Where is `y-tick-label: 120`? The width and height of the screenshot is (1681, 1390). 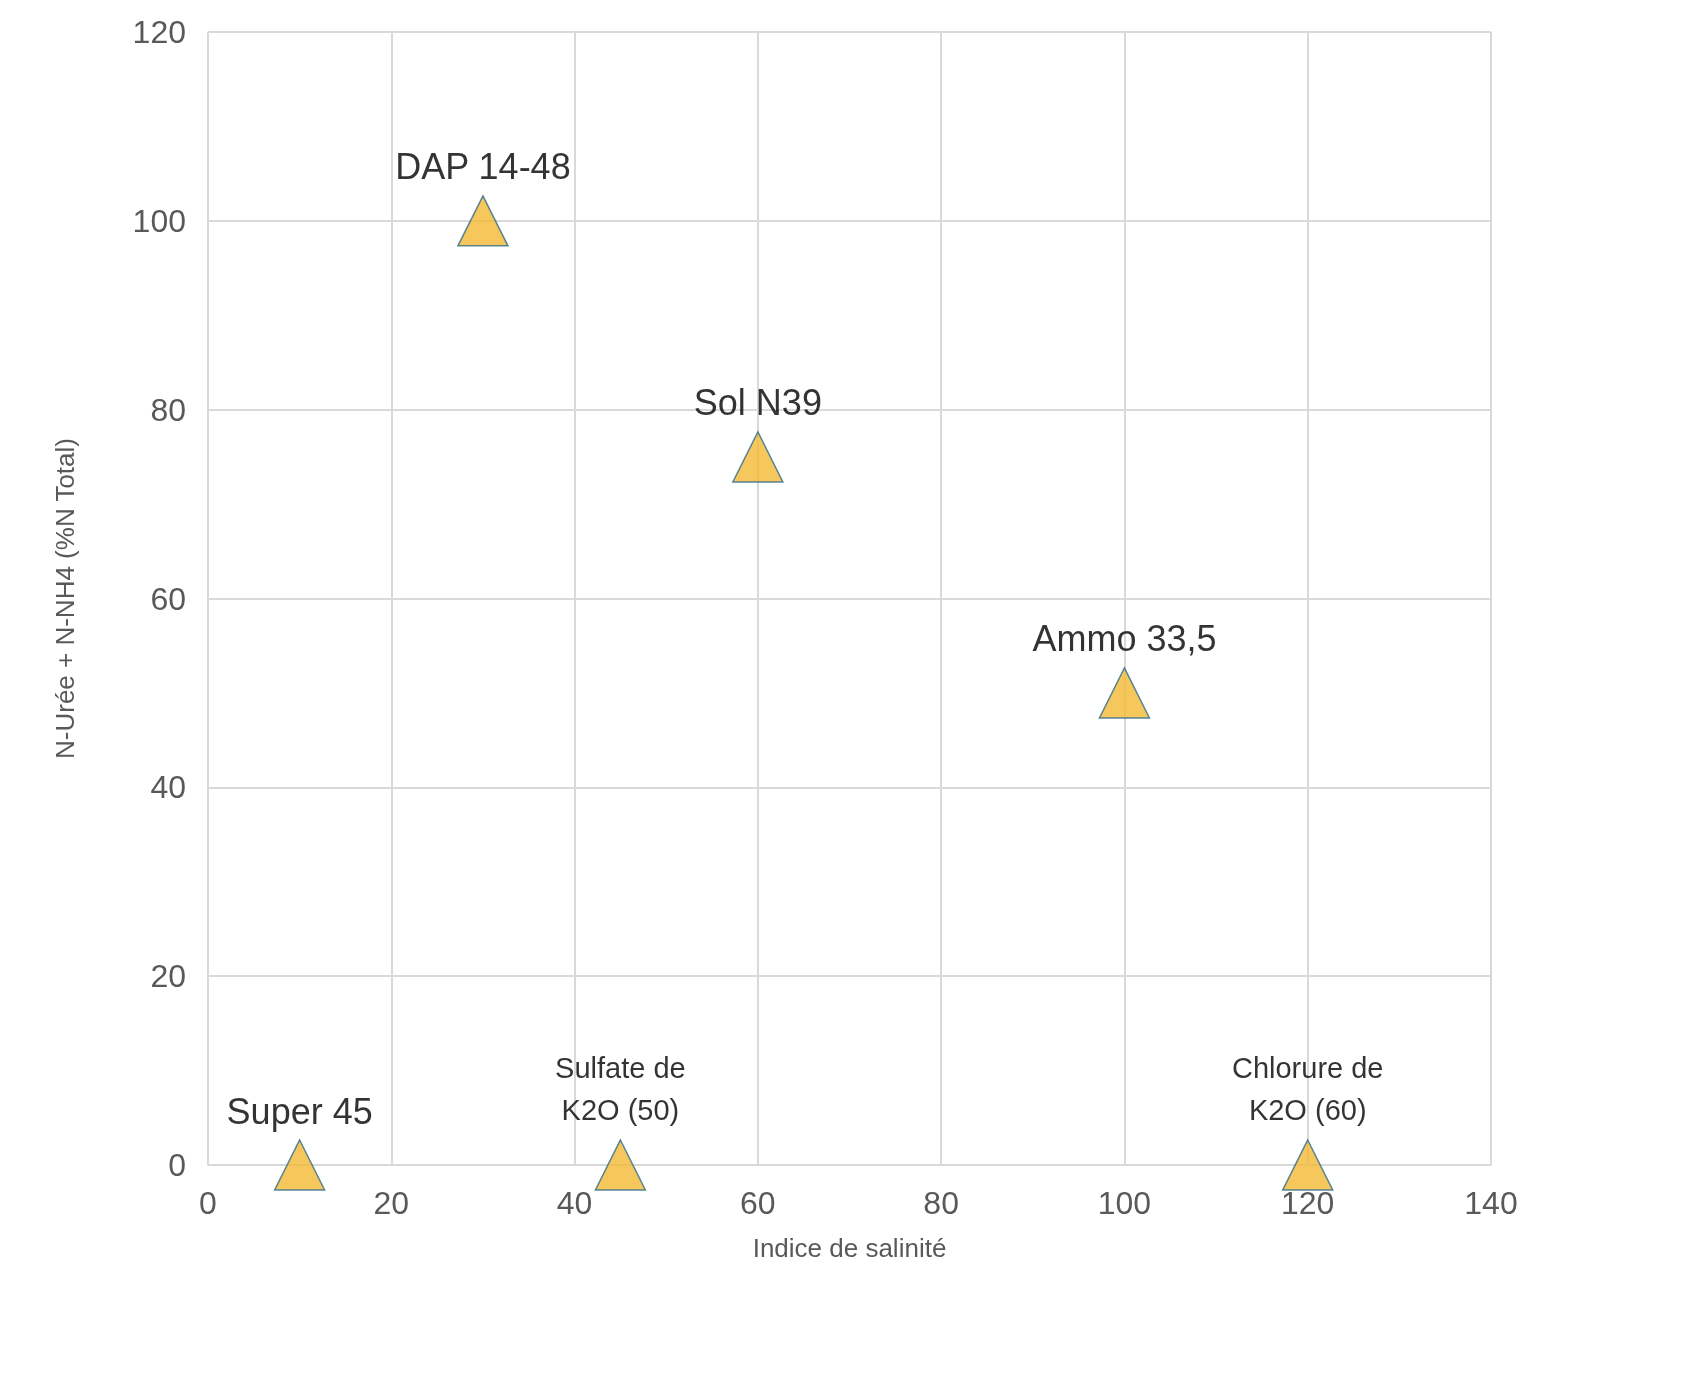 y-tick-label: 120 is located at coordinates (159, 32).